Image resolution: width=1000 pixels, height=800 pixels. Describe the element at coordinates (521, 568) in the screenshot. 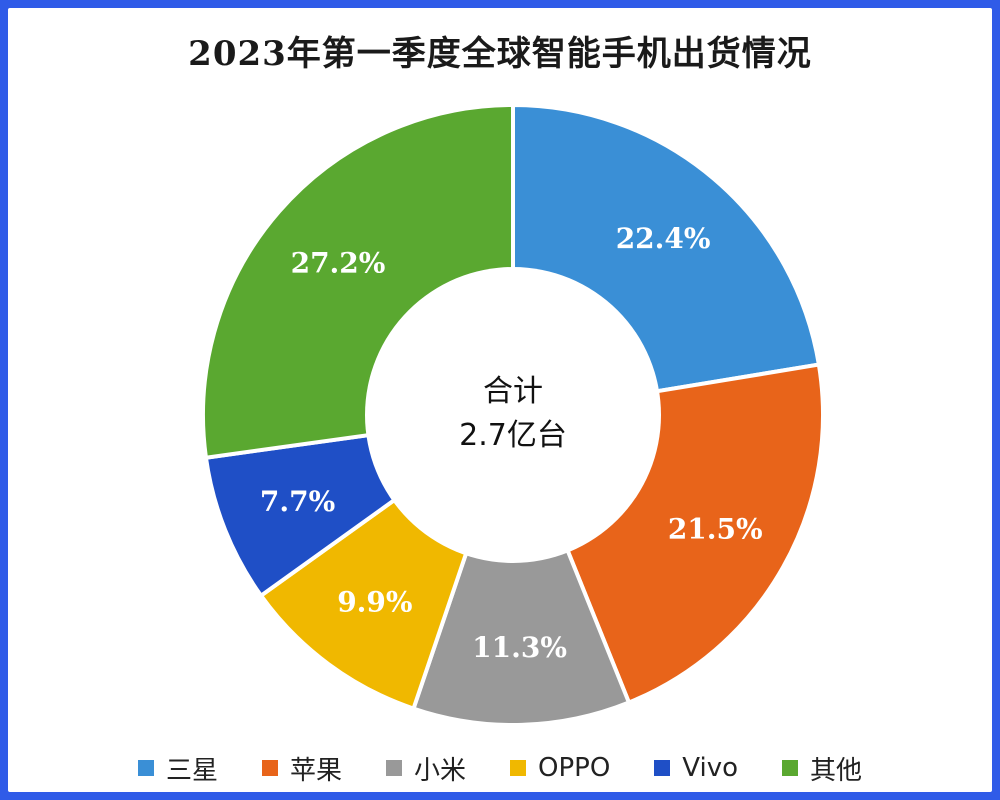

I see `slice-xiaomi` at that location.